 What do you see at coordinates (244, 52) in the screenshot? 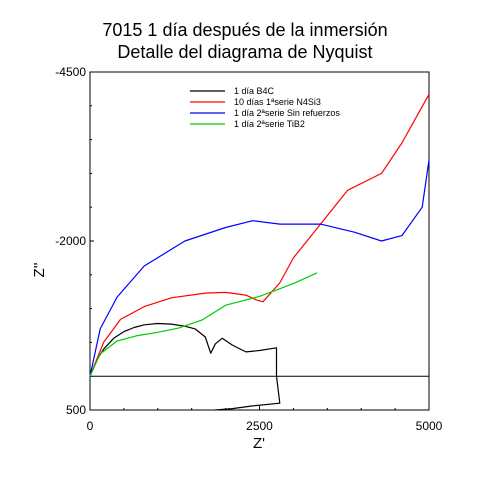
I see `chart-subtitle: Detalle del diagrama de Nyquist` at bounding box center [244, 52].